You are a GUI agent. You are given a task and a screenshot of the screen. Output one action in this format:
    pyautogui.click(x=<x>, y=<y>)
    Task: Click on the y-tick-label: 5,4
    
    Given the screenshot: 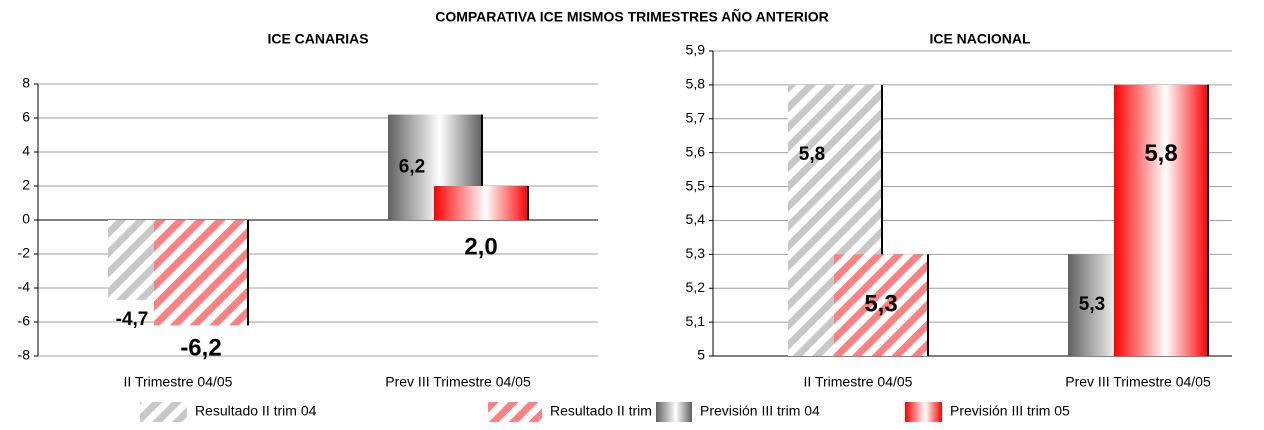 What is the action you would take?
    pyautogui.click(x=696, y=219)
    